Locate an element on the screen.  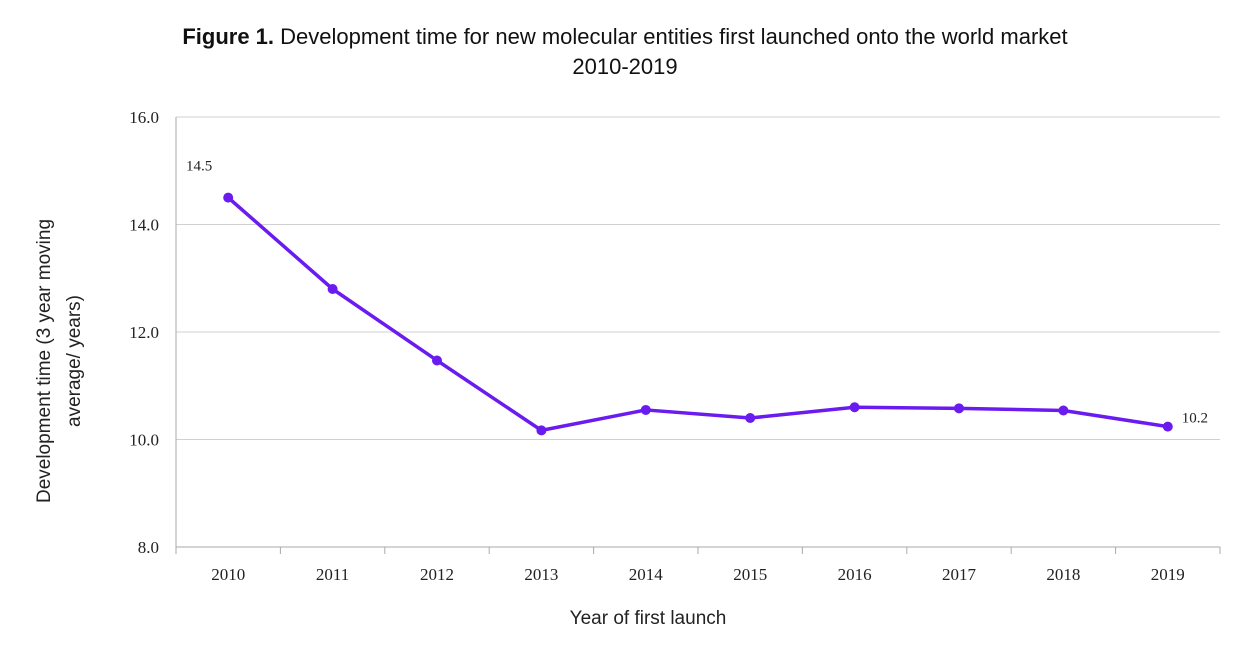
x-tick-label-2013: 2013 is located at coordinates (541, 574).